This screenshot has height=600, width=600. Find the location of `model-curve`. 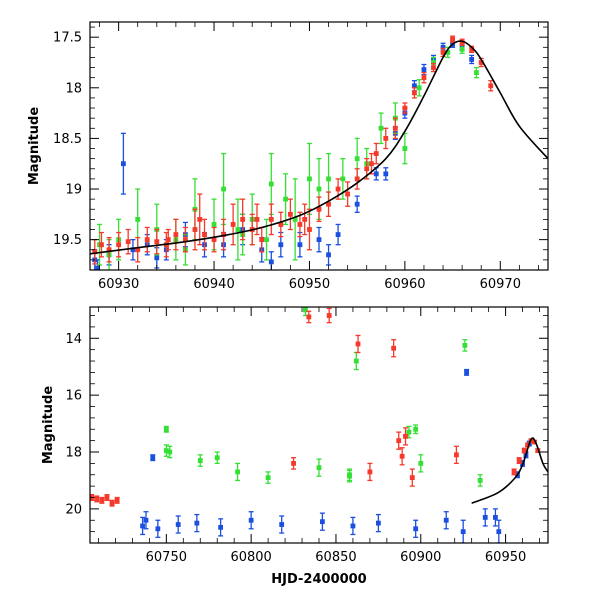

model-curve is located at coordinates (509, 470).